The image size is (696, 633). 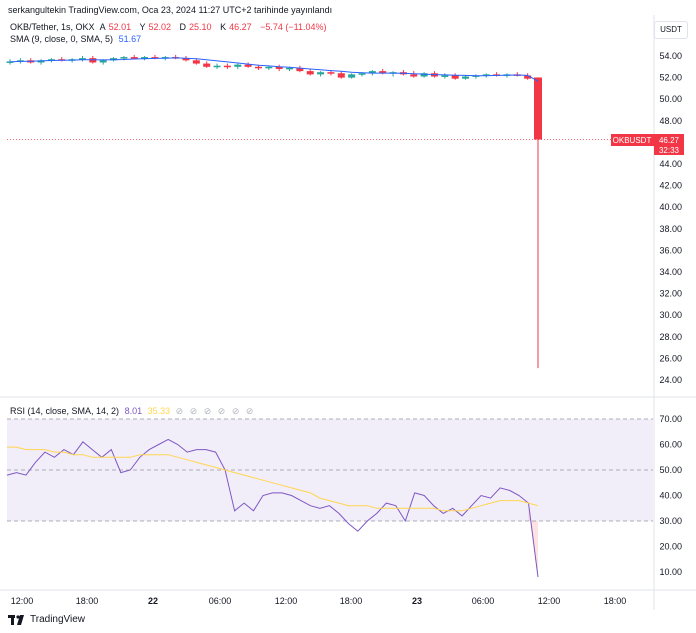 What do you see at coordinates (670, 337) in the screenshot?
I see `price-axis-tick: 28.00` at bounding box center [670, 337].